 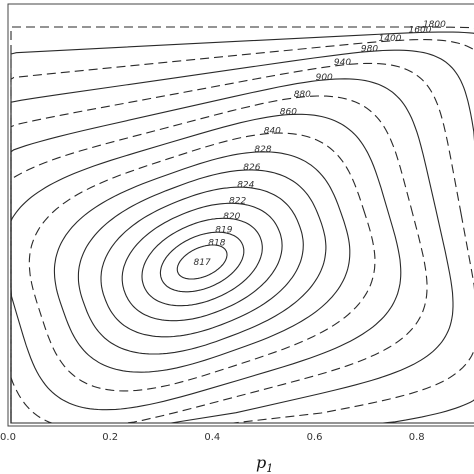 I want to click on contour-label: 940, so click(x=342, y=63).